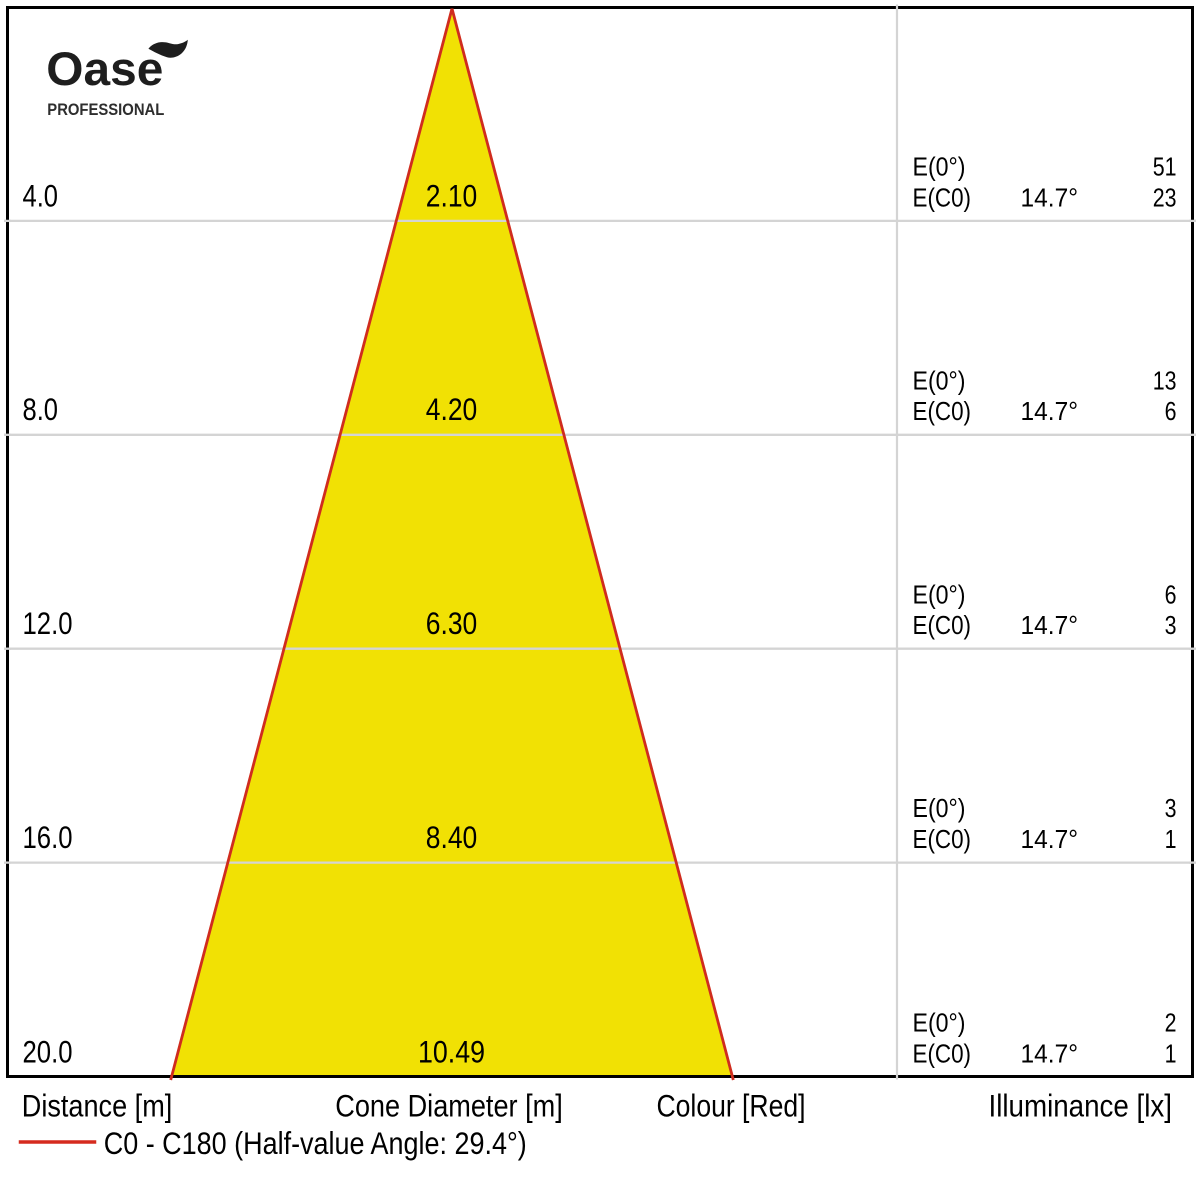  What do you see at coordinates (452, 195) in the screenshot?
I see `svg-text: 2.10` at bounding box center [452, 195].